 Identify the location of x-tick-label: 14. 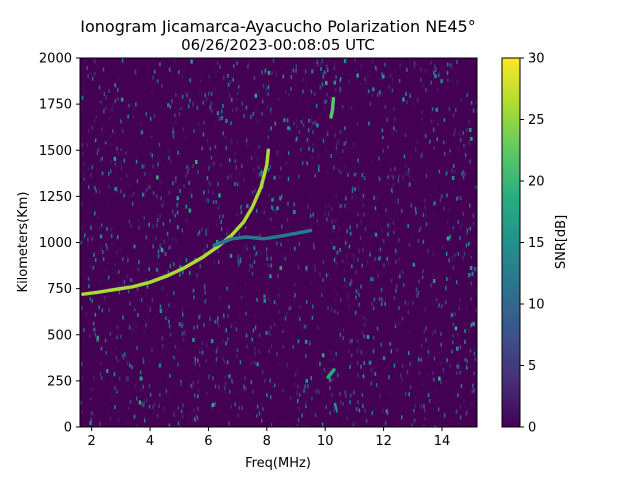
(442, 441).